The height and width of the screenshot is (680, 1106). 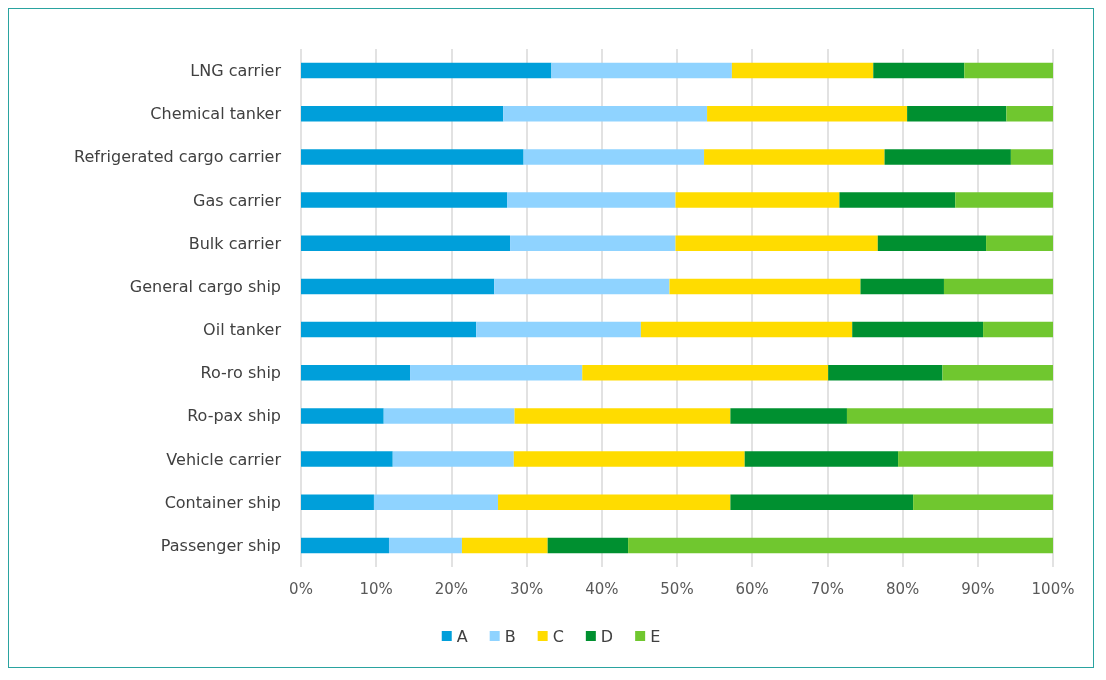 I want to click on x-tick-label: 60%, so click(x=752, y=588).